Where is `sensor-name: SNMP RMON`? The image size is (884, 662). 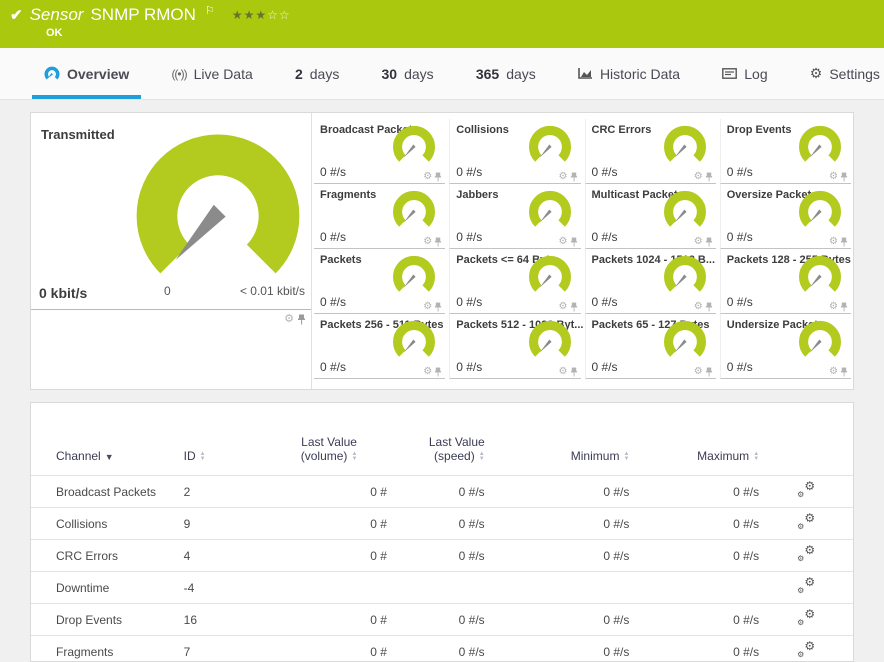
sensor-name: SNMP RMON is located at coordinates (143, 14).